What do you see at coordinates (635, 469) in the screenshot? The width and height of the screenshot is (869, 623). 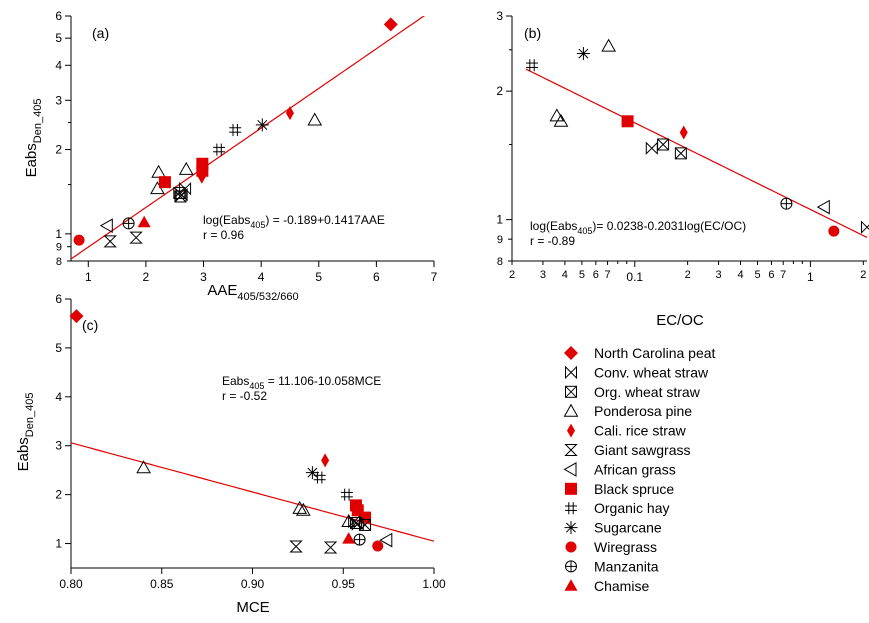 I see `legend-label-african-grass: African grass` at bounding box center [635, 469].